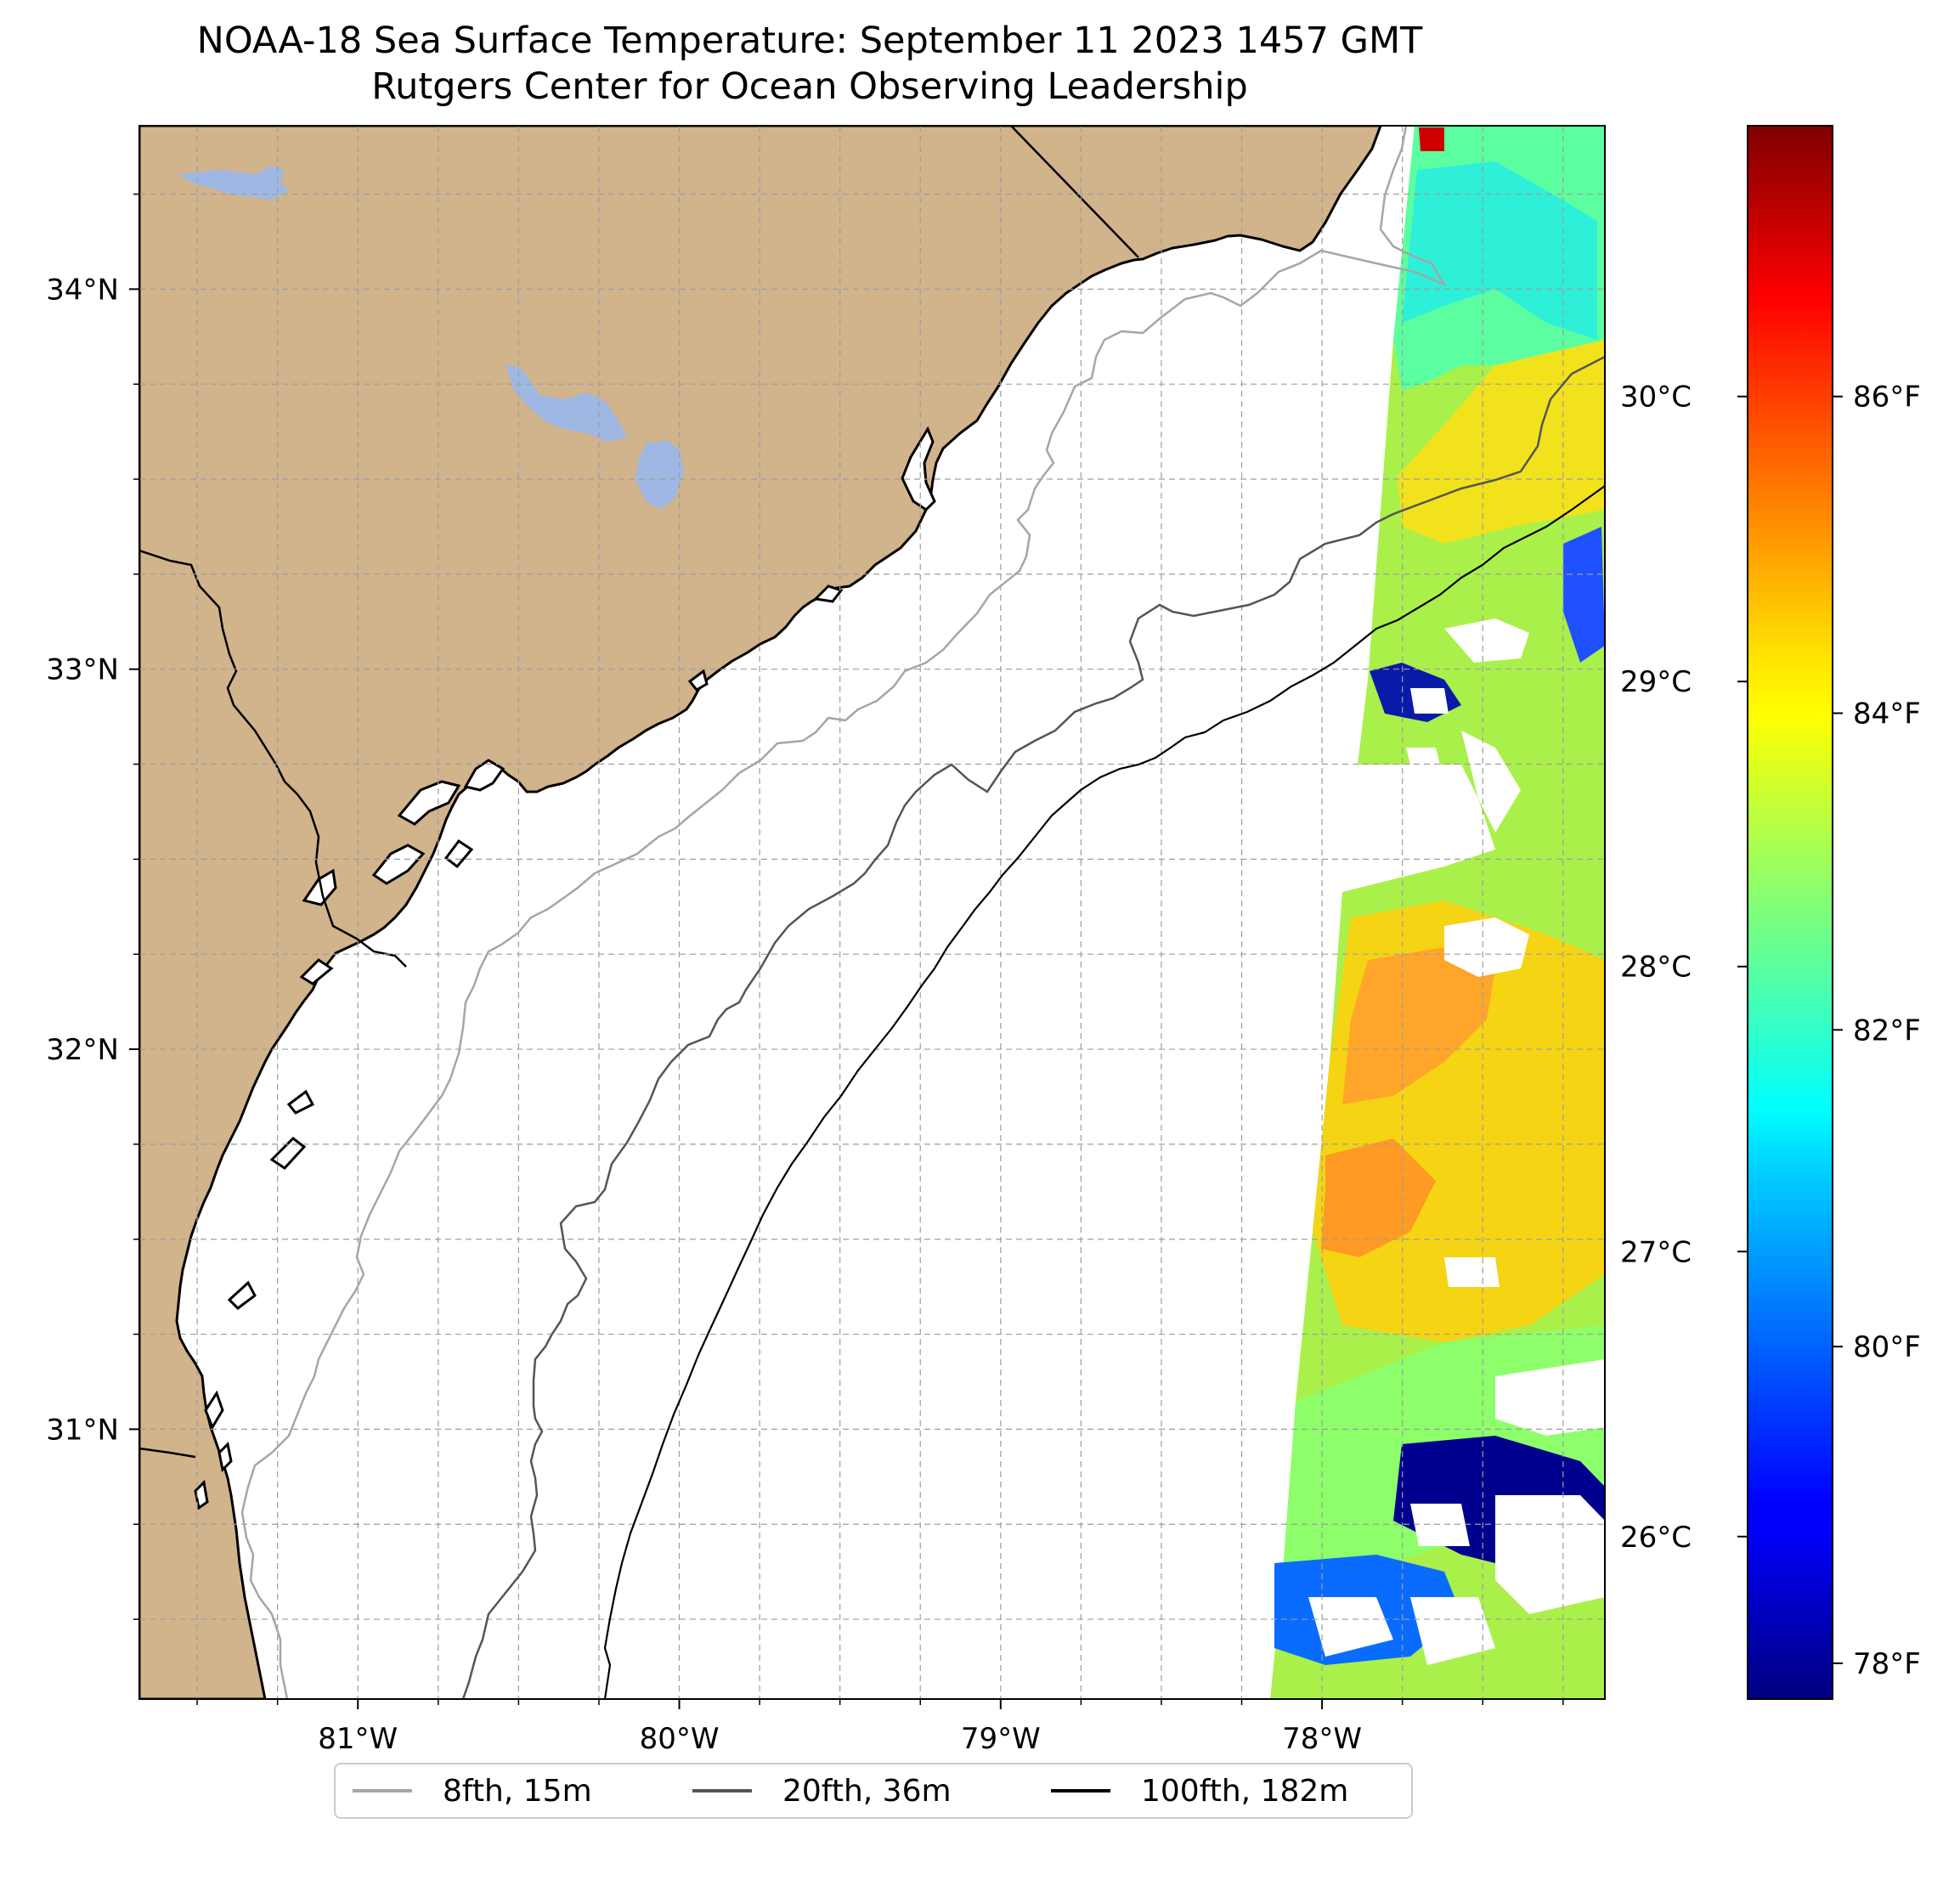 The width and height of the screenshot is (1960, 1880). I want to click on colorbar-fahrenheit-label: 80°F, so click(1887, 1347).